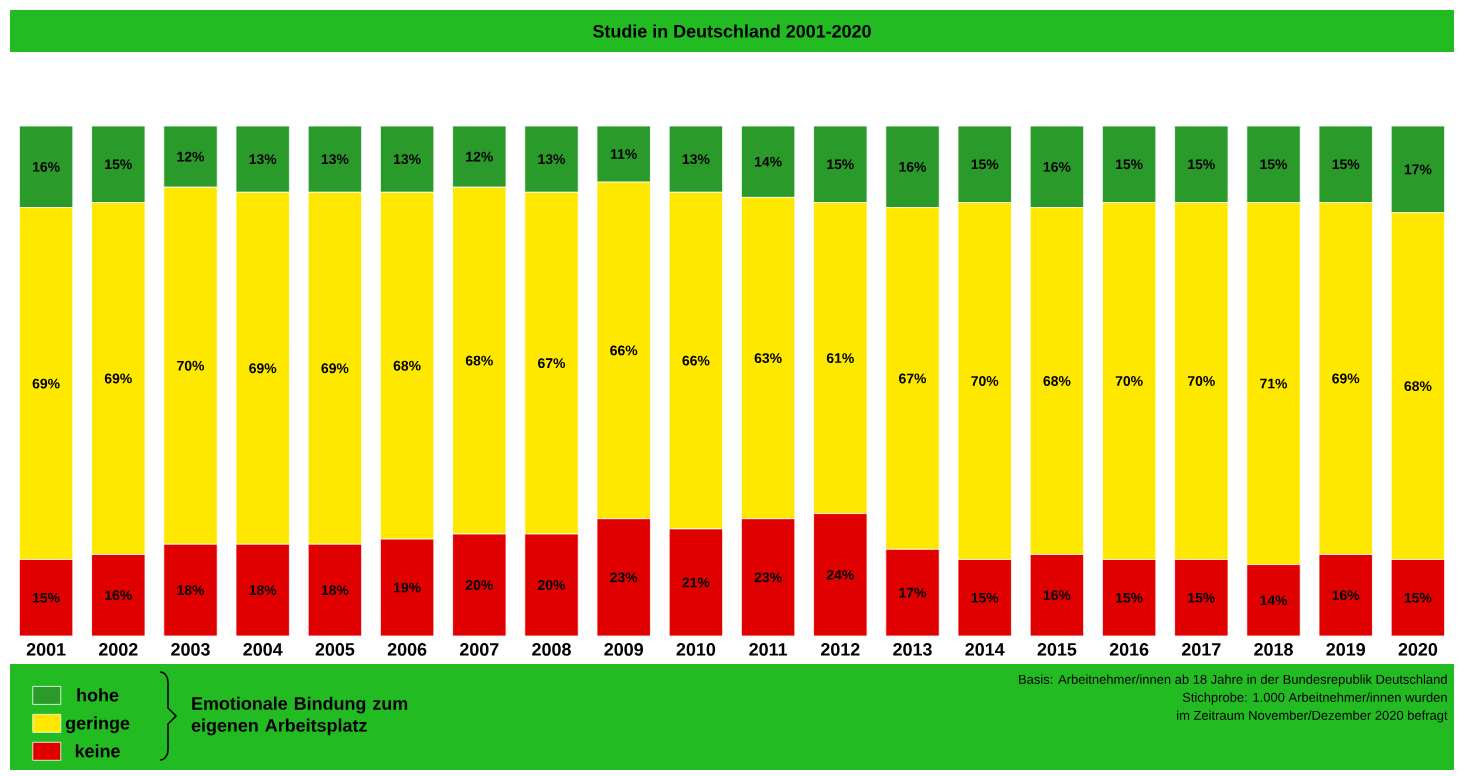  What do you see at coordinates (623, 649) in the screenshot?
I see `x-tick-label: 2009` at bounding box center [623, 649].